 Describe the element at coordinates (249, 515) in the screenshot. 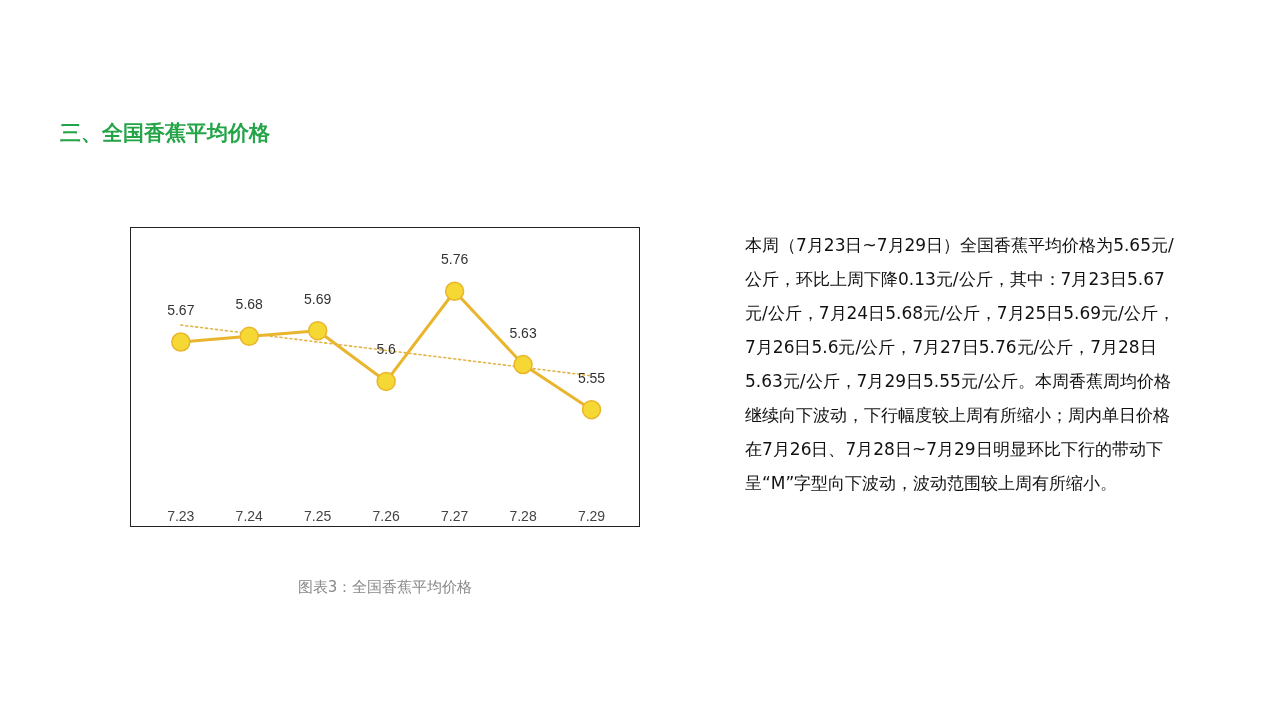

I see `x-tick-label: 7.24` at that location.